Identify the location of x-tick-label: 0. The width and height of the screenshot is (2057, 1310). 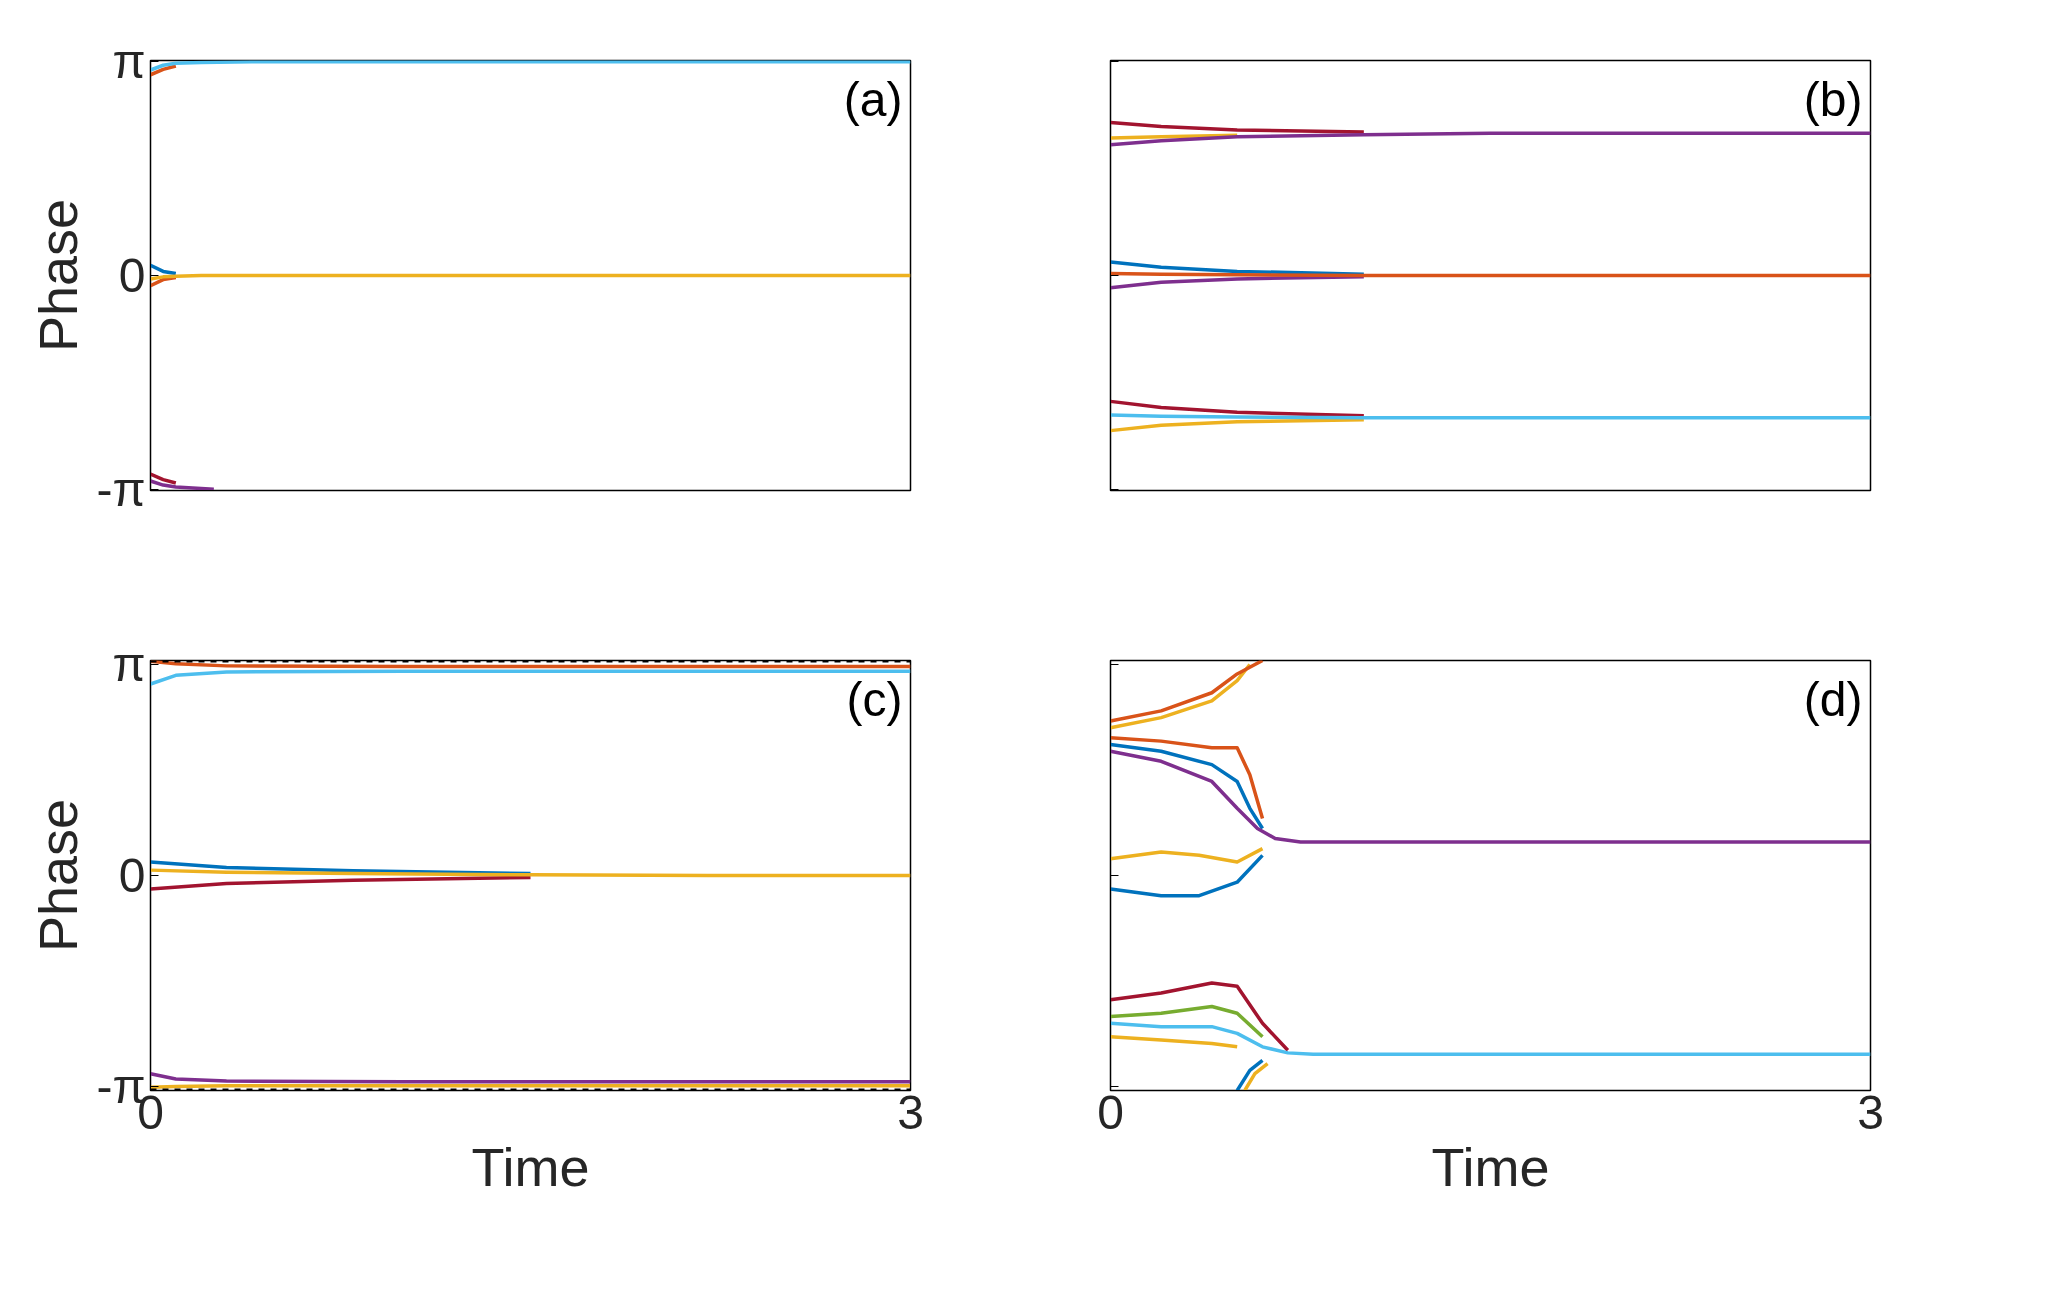
(1110, 1112).